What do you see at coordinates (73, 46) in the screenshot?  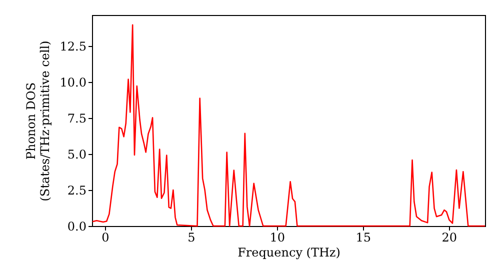 I see `y-tick-label: 12.5` at bounding box center [73, 46].